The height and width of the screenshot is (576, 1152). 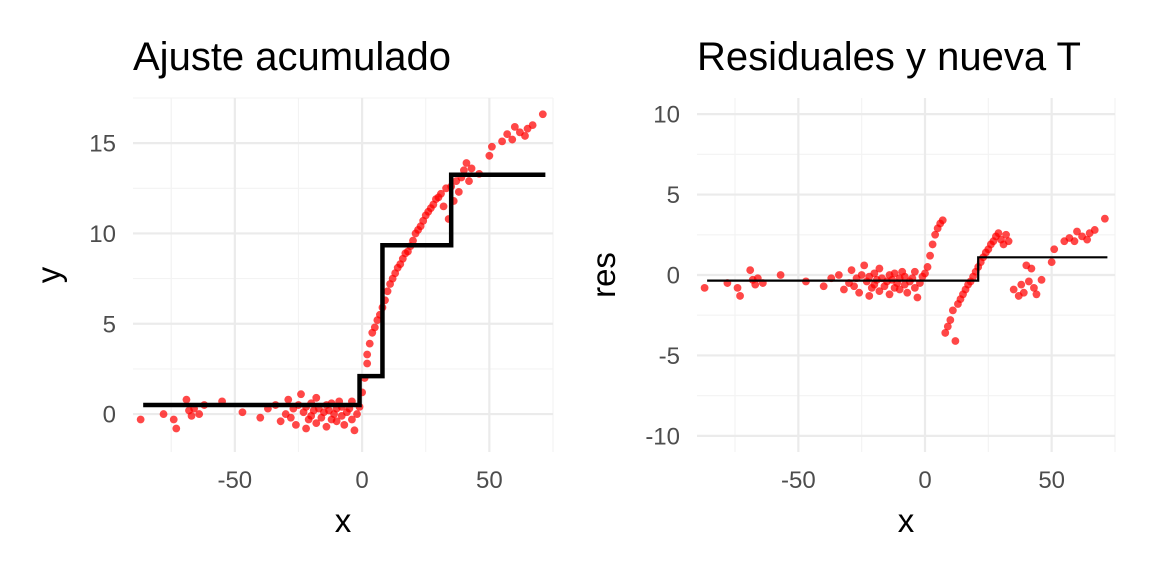 What do you see at coordinates (292, 57) in the screenshot?
I see `panel-title: Ajuste acumulado` at bounding box center [292, 57].